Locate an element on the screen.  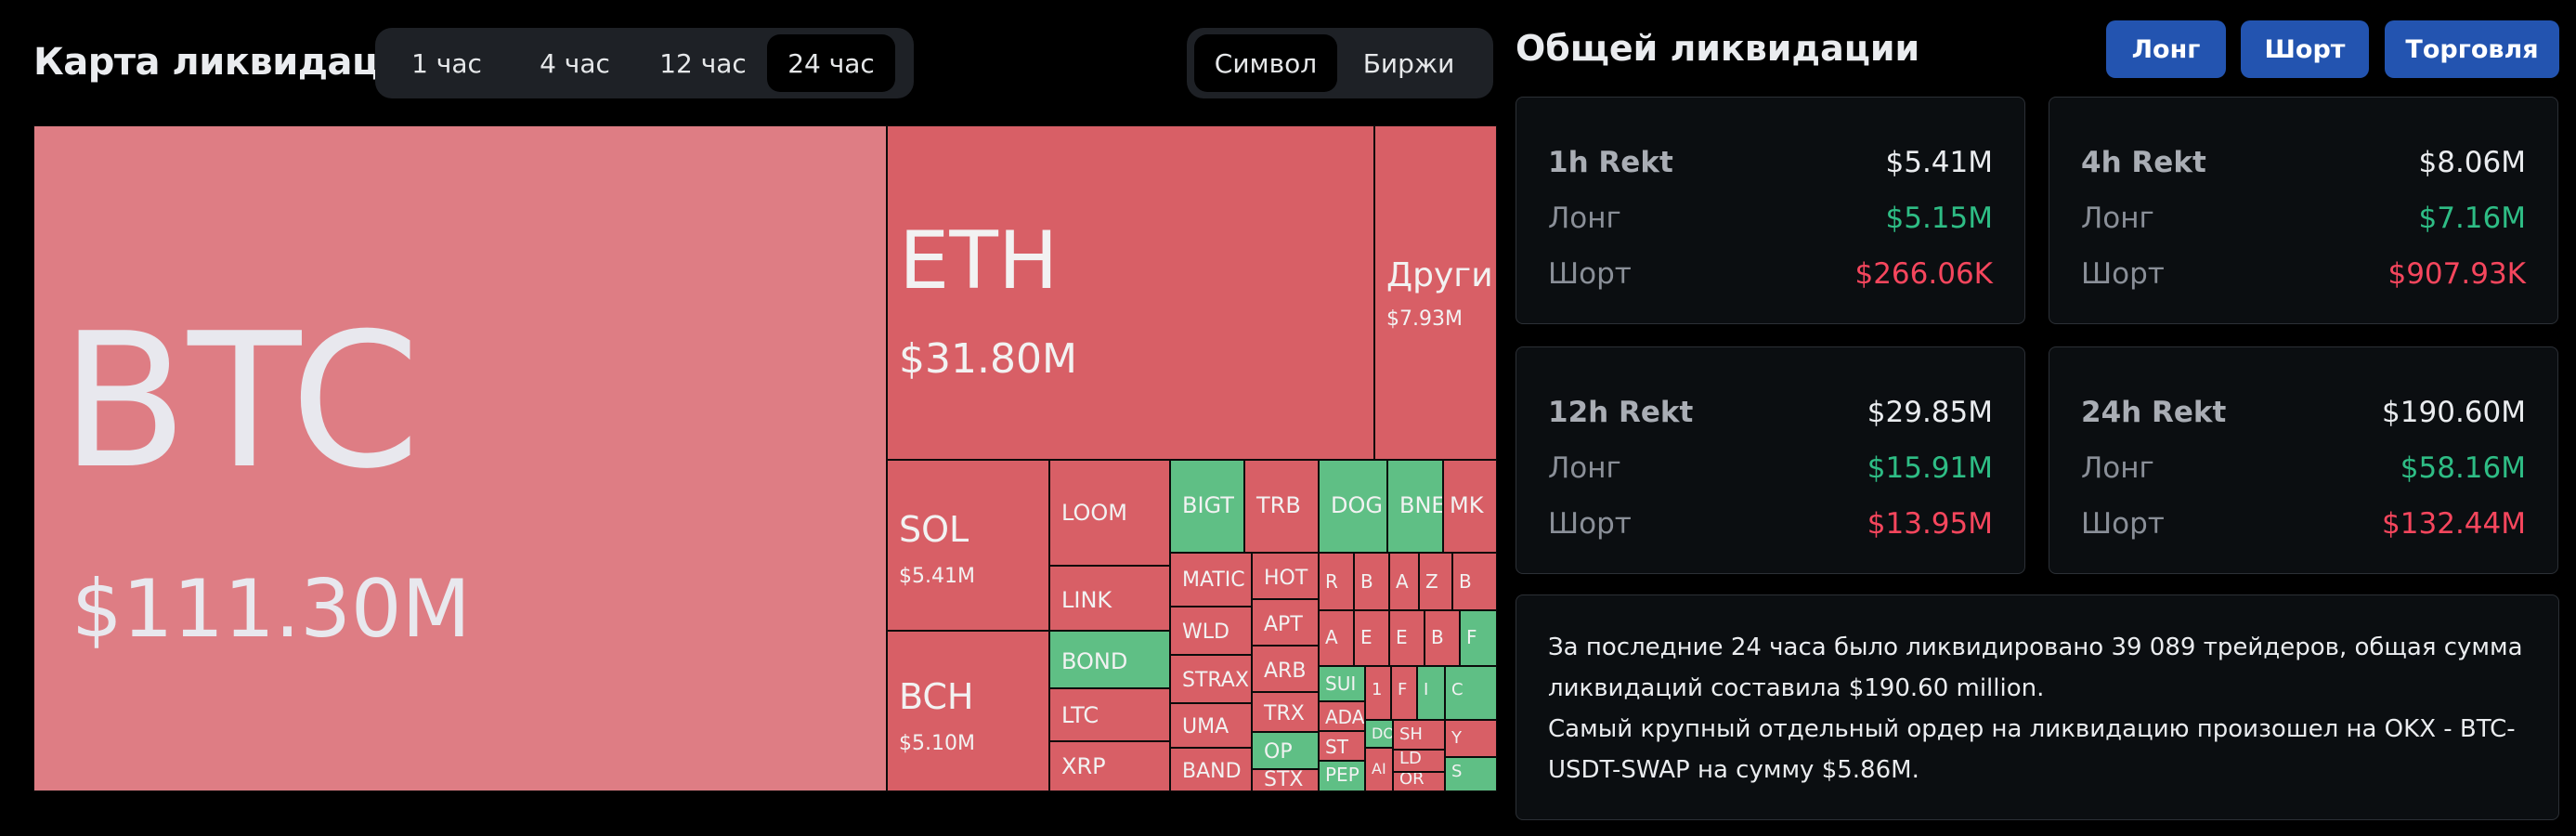
treemap-symbol: HOT is located at coordinates (1286, 578).